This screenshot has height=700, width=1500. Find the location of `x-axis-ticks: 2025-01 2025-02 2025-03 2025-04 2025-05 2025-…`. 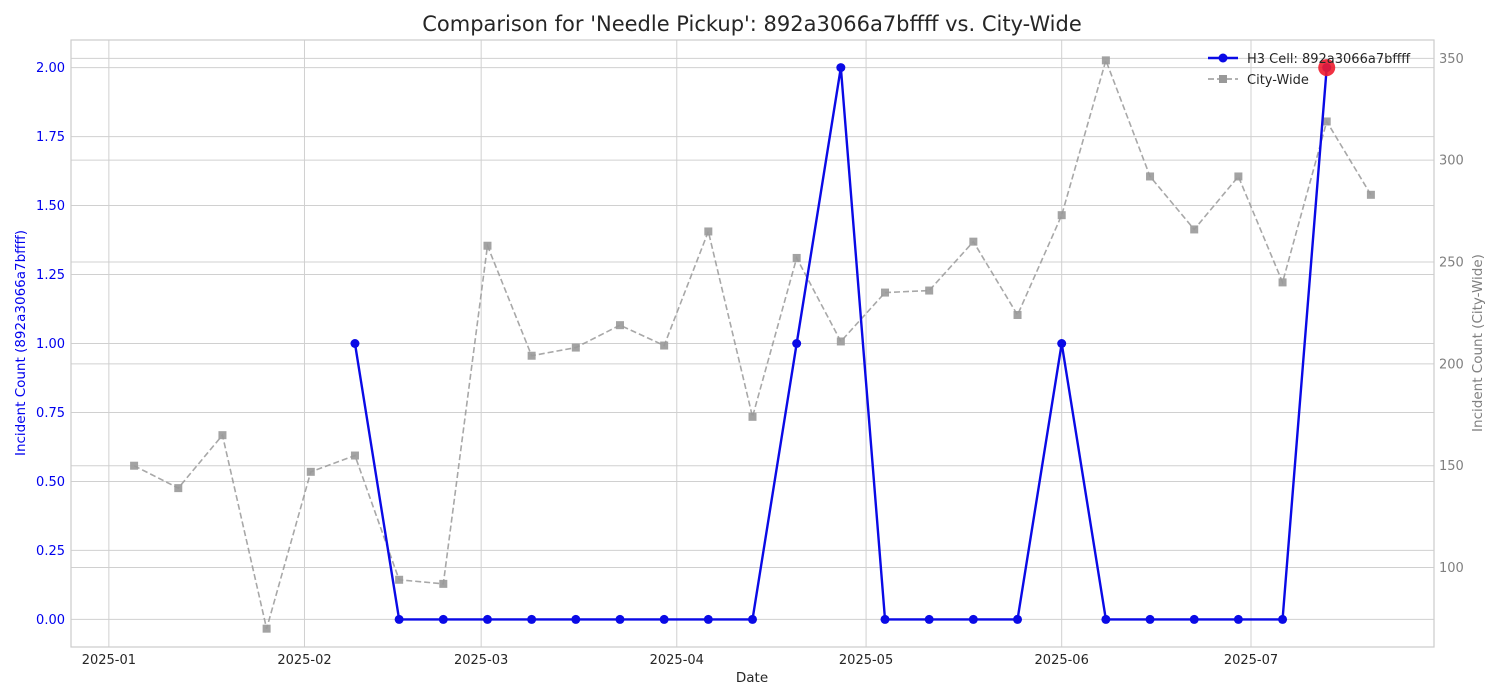

x-axis-ticks: 2025-01 2025-02 2025-03 2025-04 2025-05 2025-… is located at coordinates (680, 660).